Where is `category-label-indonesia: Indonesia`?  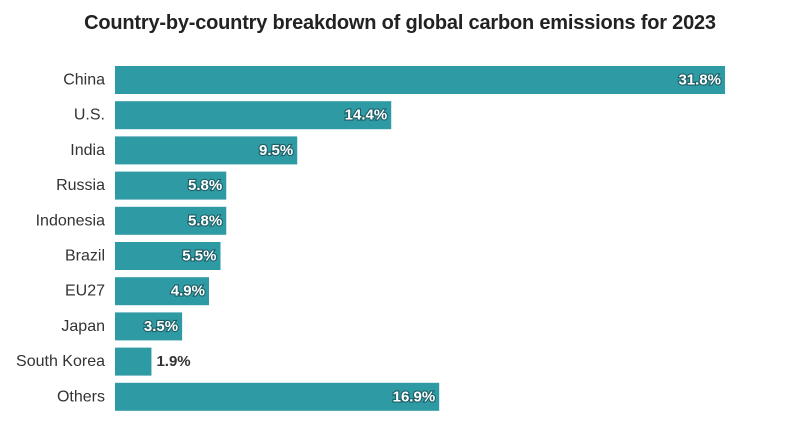 category-label-indonesia: Indonesia is located at coordinates (70, 220).